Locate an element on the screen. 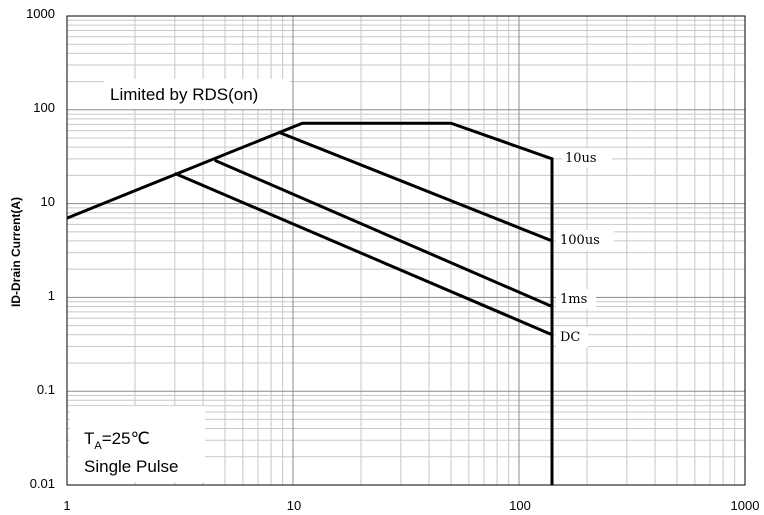 This screenshot has width=764, height=515. condition-annotation-bg is located at coordinates (137, 444).